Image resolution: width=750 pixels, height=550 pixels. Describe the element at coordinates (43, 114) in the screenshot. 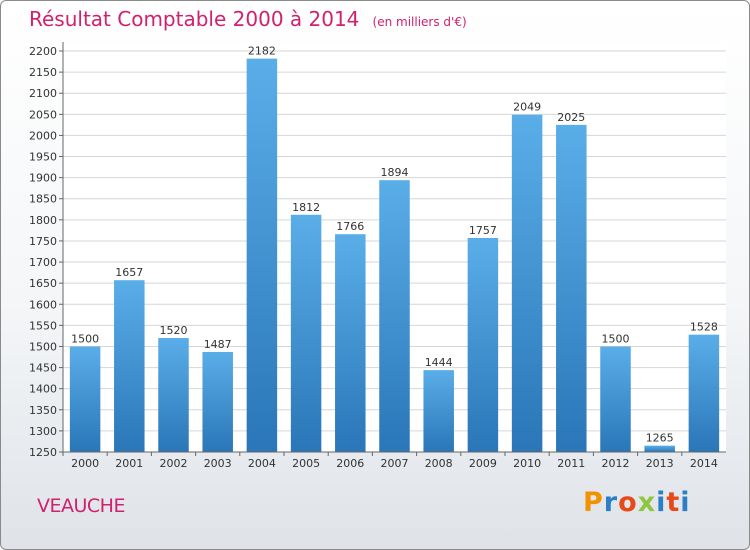

I see `y-tick-label: 2050` at that location.